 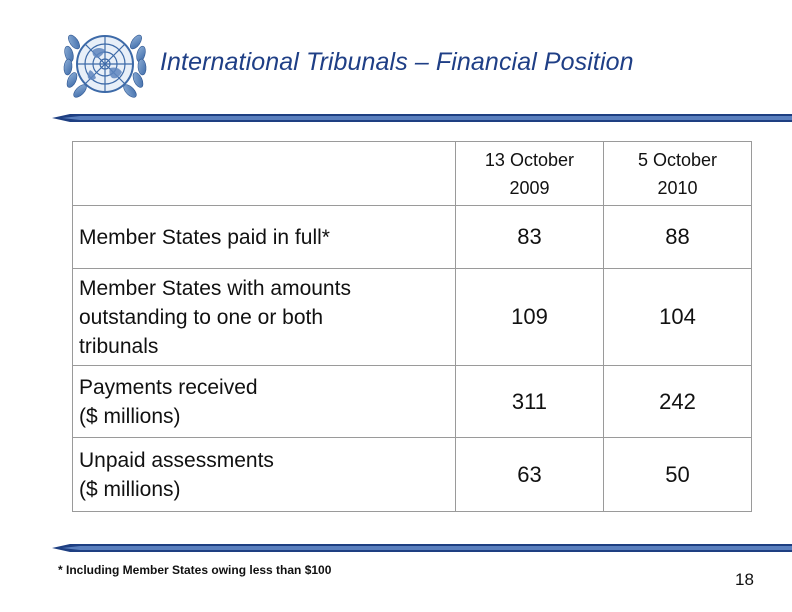 What do you see at coordinates (677, 173) in the screenshot?
I see `column-header-2010: 5 October 2010` at bounding box center [677, 173].